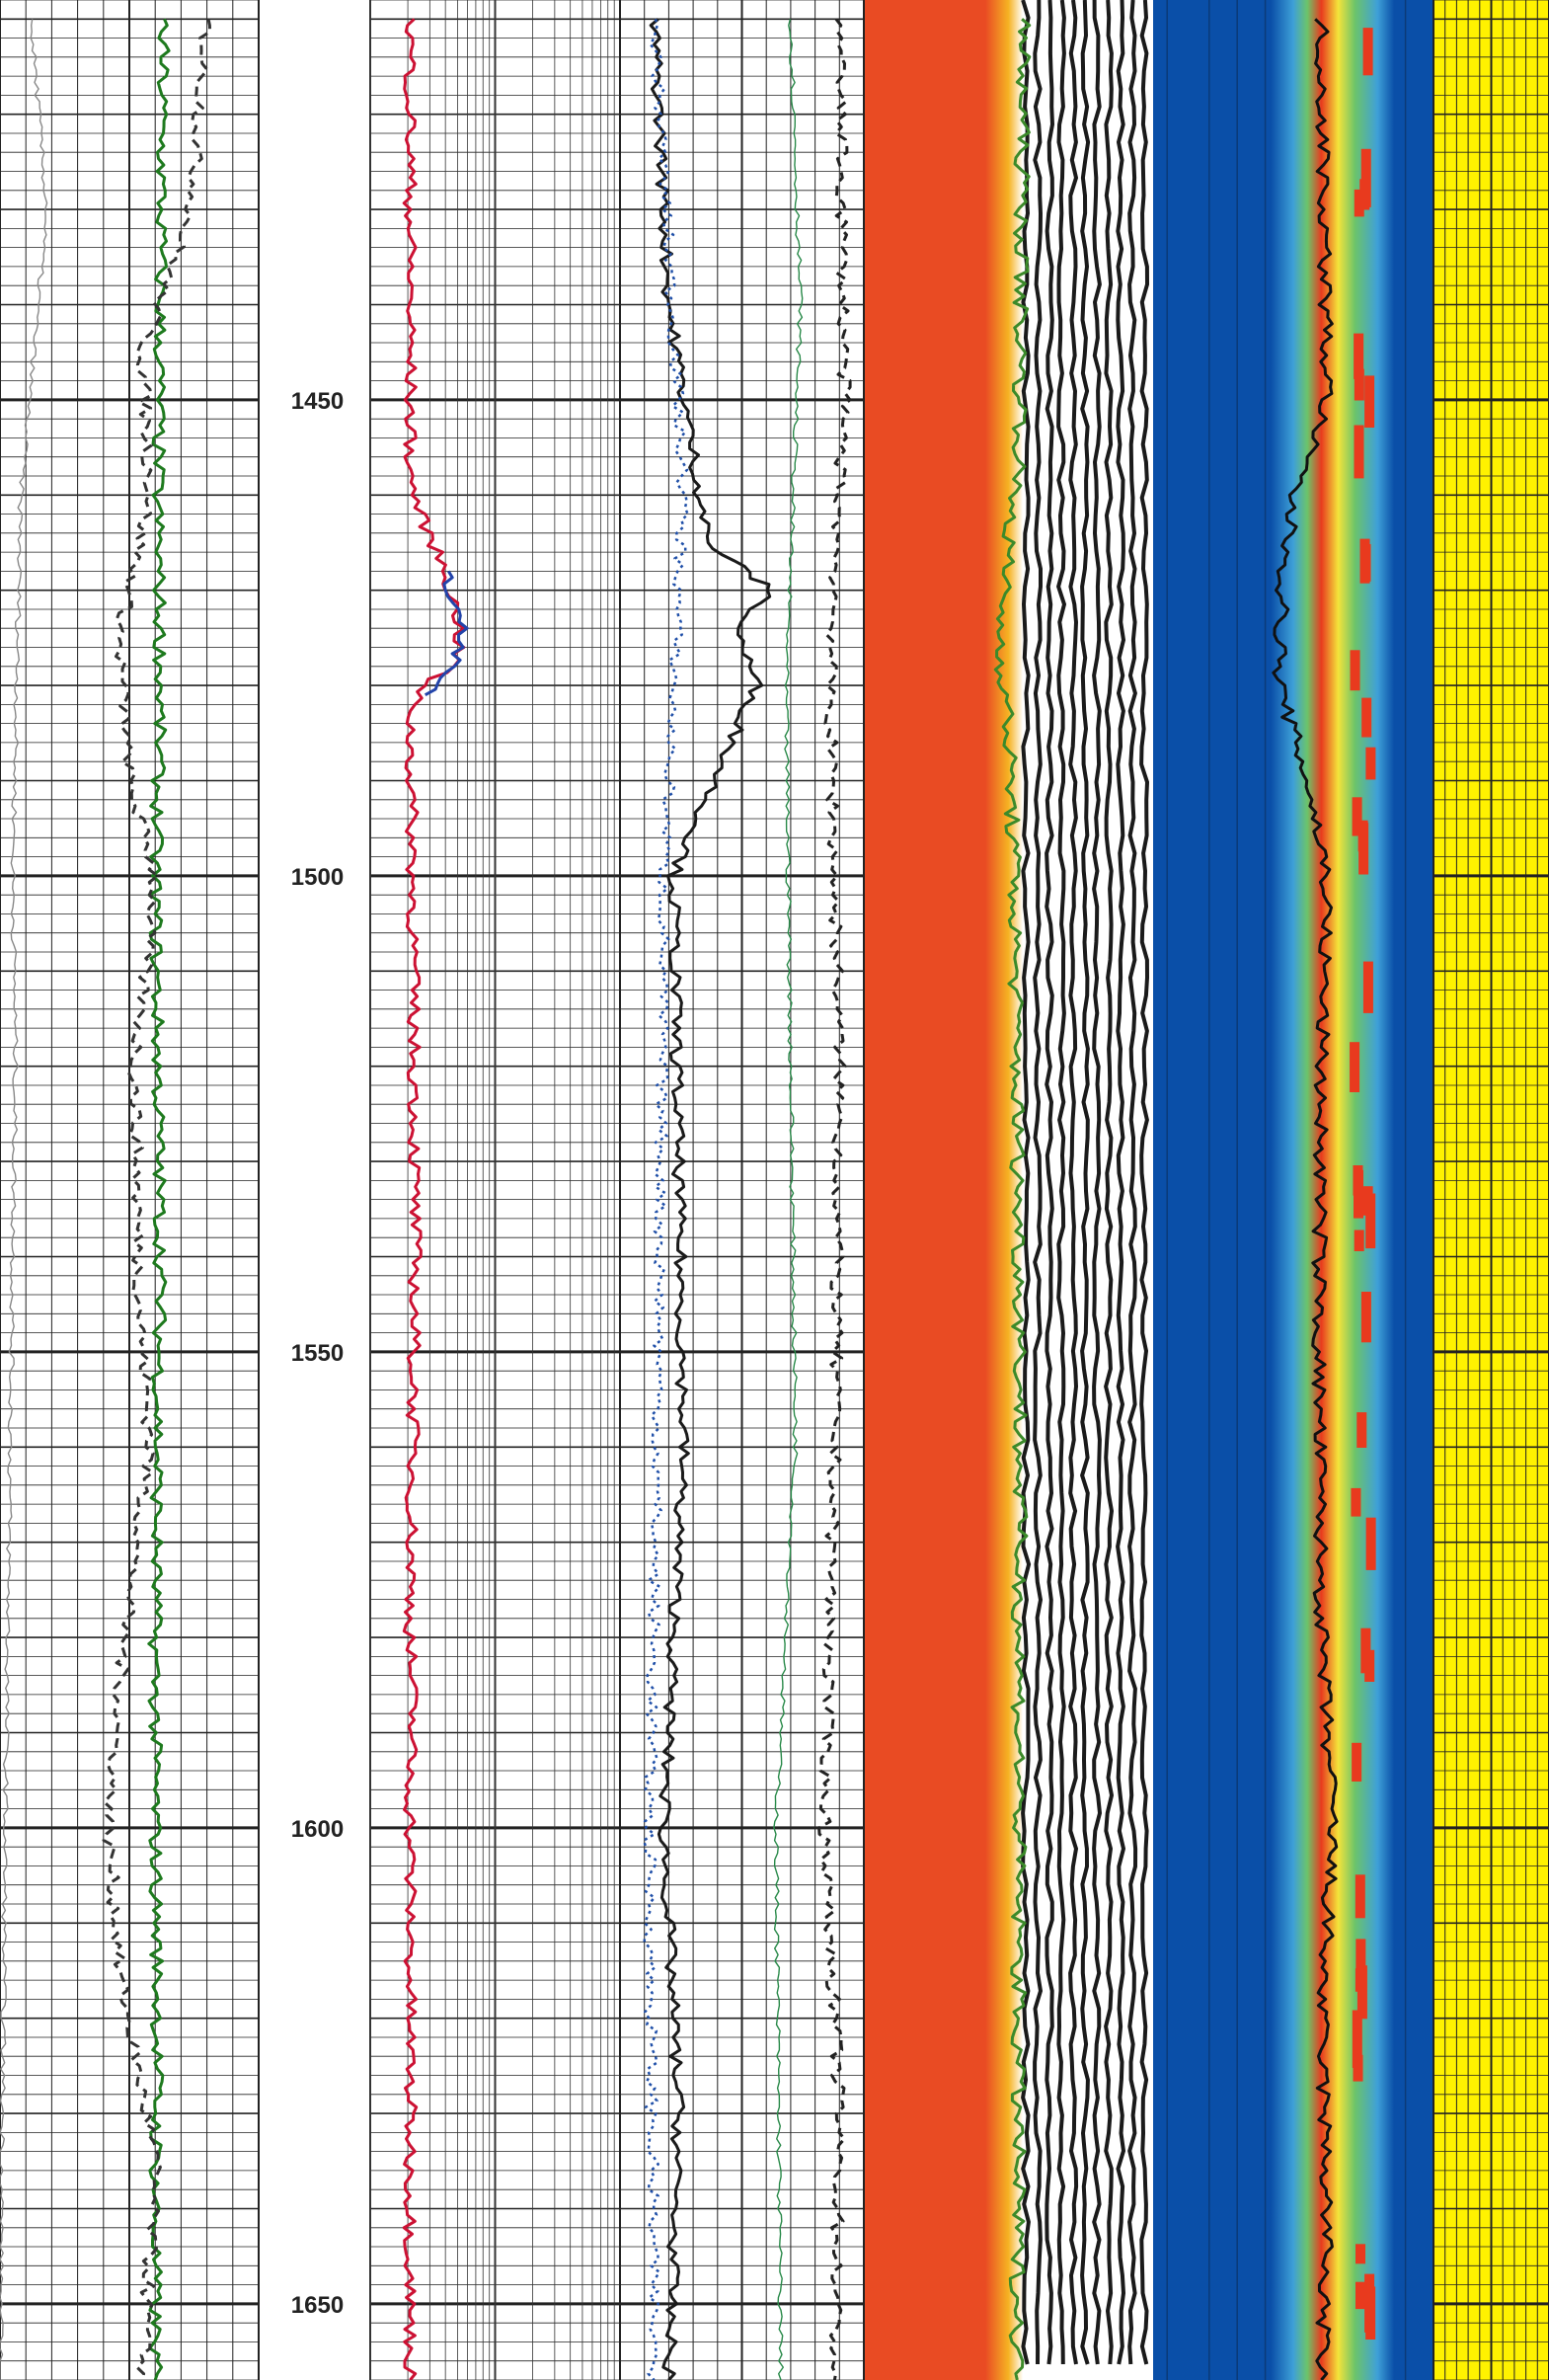  I want to click on depth-tick-label: 1500, so click(317, 877).